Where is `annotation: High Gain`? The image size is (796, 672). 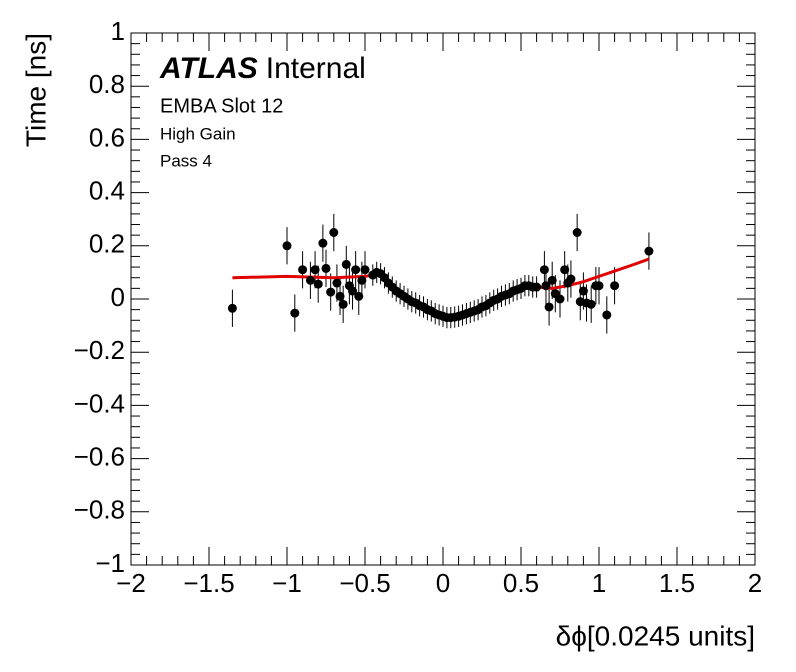
annotation: High Gain is located at coordinates (198, 133).